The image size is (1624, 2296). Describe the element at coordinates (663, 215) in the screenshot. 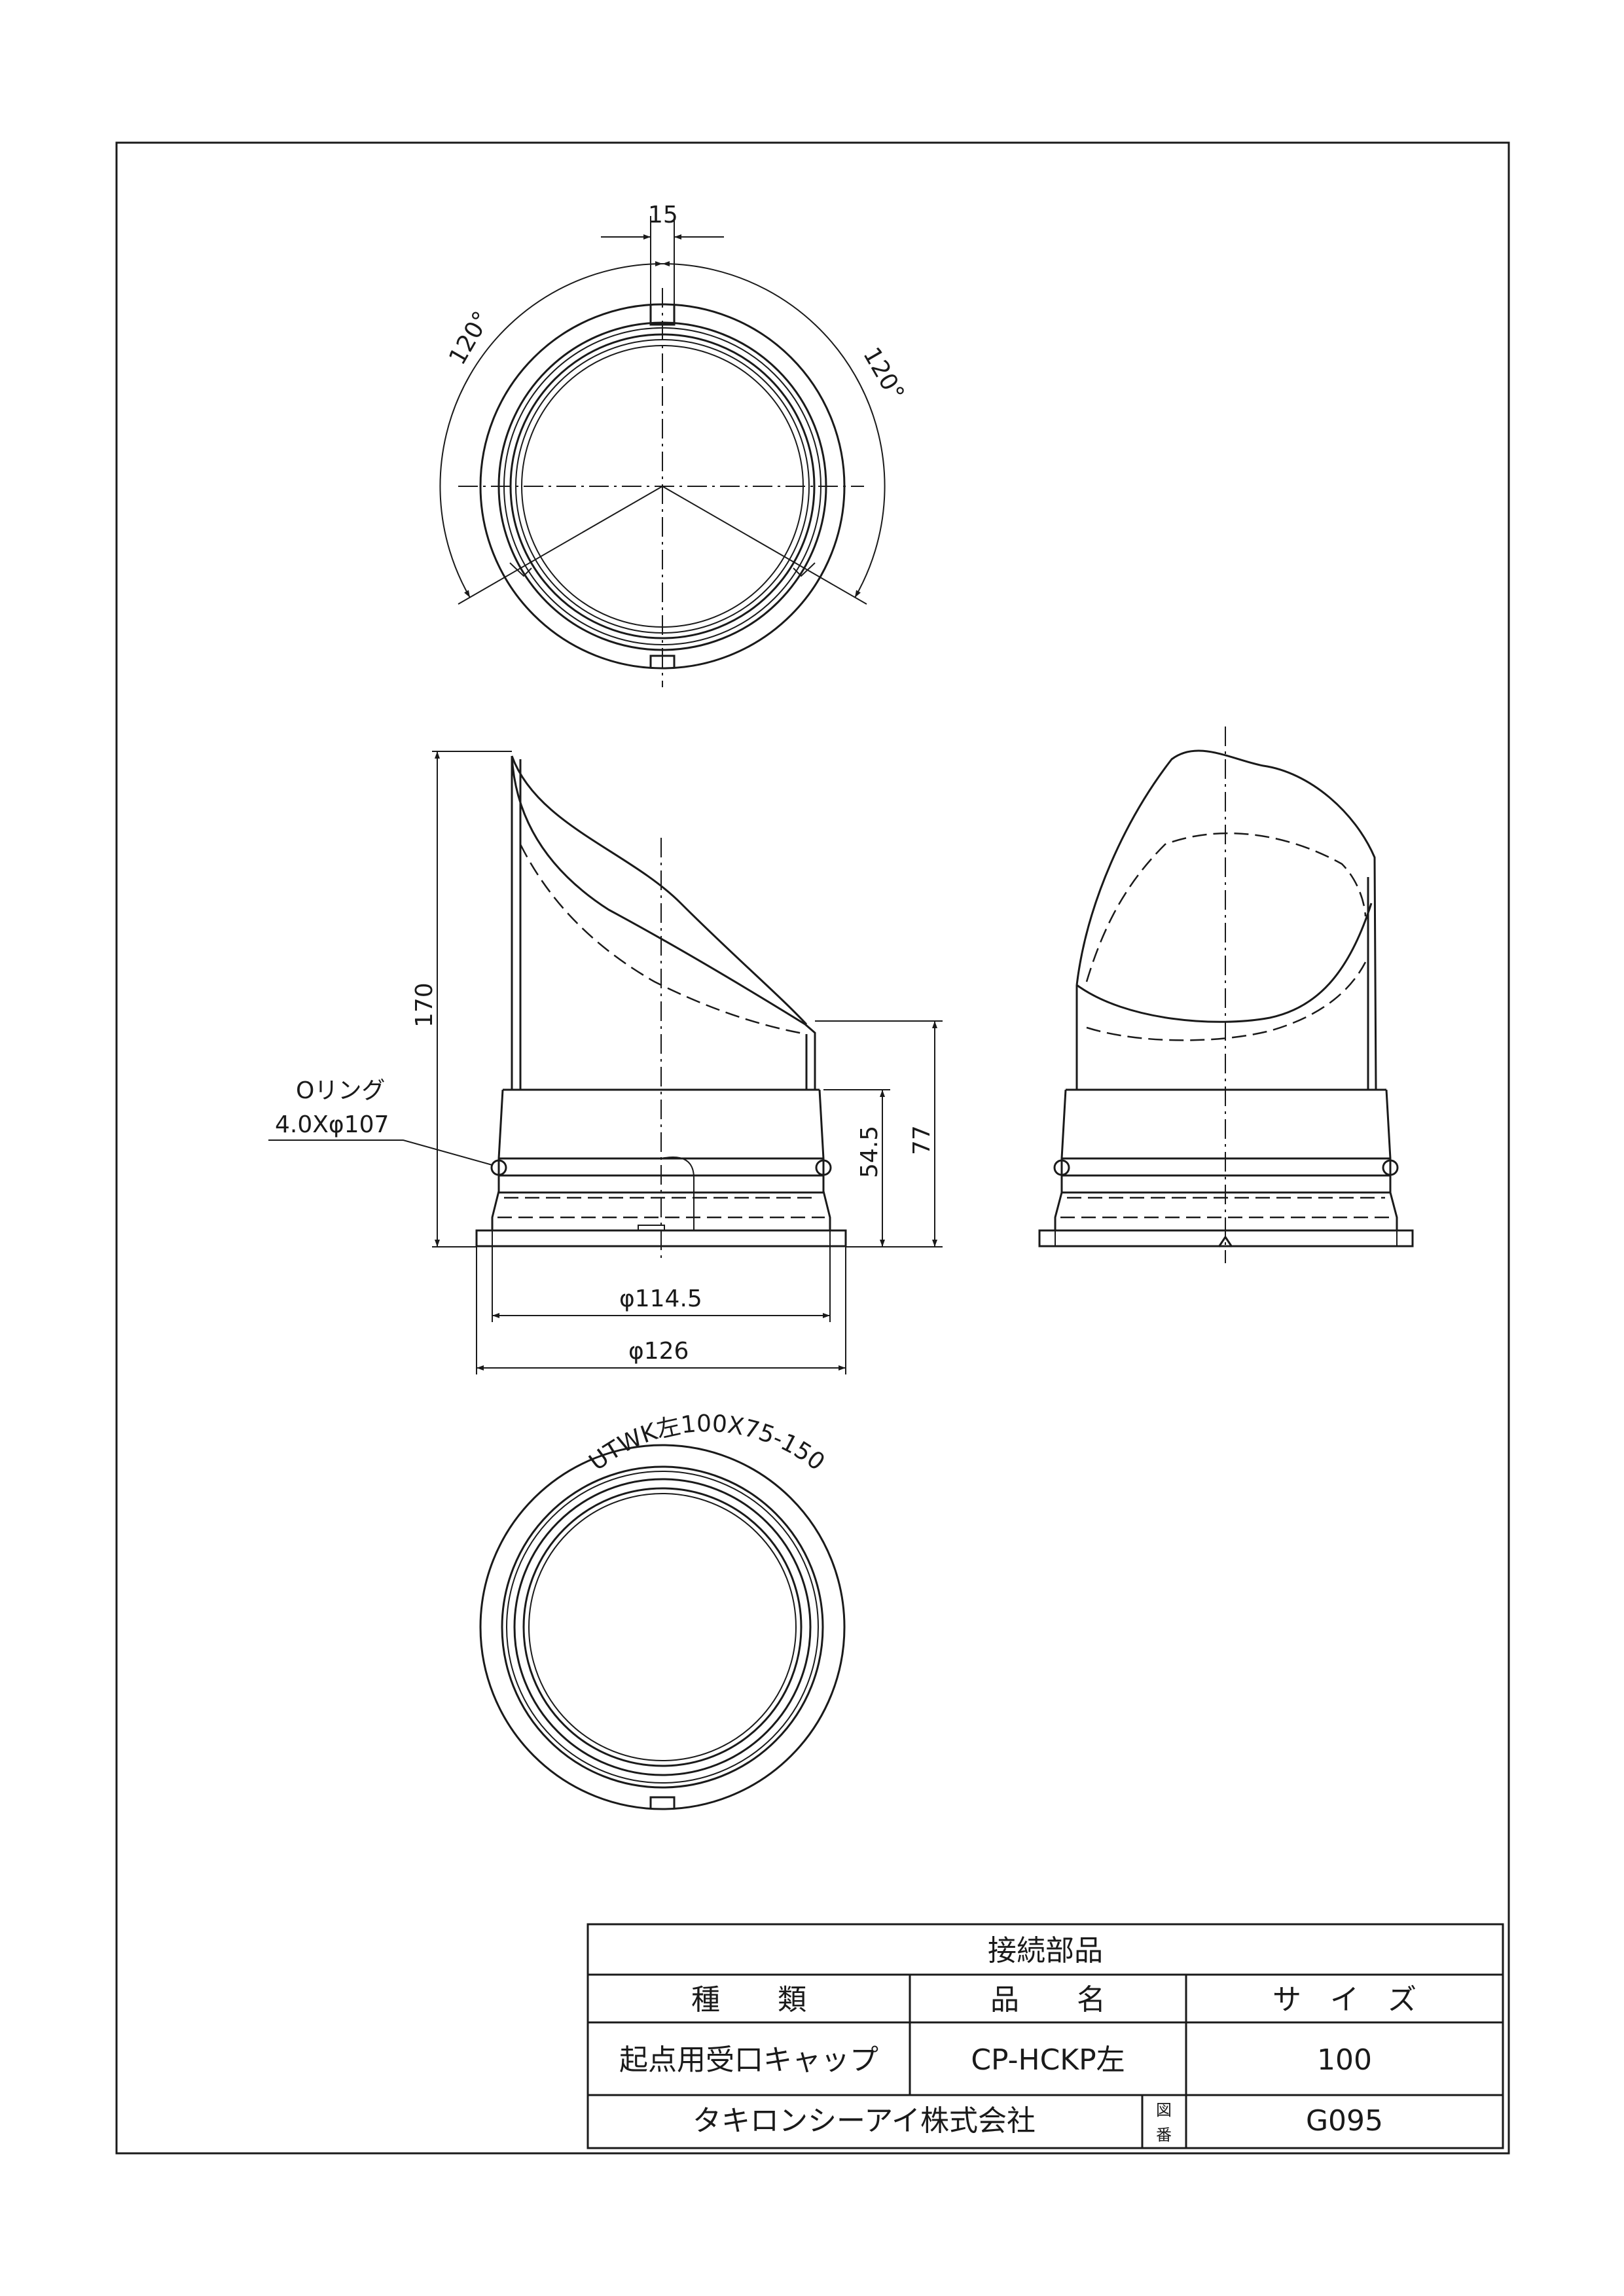

I see `dim-top-slot-width: 15` at that location.